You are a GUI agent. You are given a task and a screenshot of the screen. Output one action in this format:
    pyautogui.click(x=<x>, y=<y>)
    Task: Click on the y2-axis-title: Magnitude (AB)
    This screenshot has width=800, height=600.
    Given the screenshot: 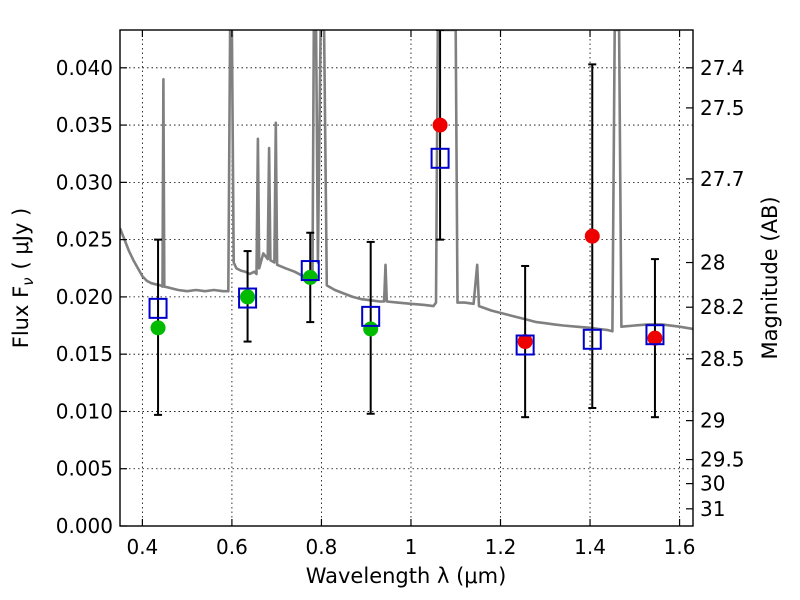 What is the action you would take?
    pyautogui.click(x=770, y=277)
    